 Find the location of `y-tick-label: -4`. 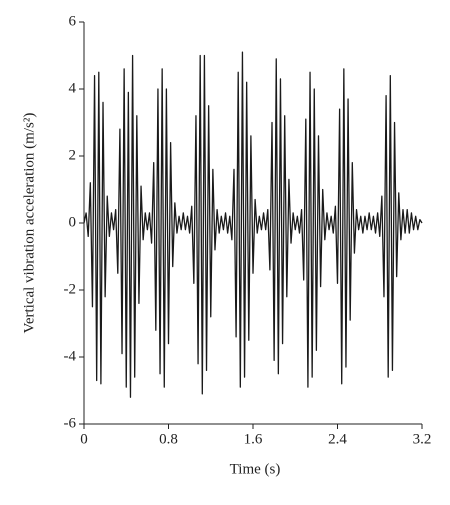

y-tick-label: -4 is located at coordinates (70, 356).